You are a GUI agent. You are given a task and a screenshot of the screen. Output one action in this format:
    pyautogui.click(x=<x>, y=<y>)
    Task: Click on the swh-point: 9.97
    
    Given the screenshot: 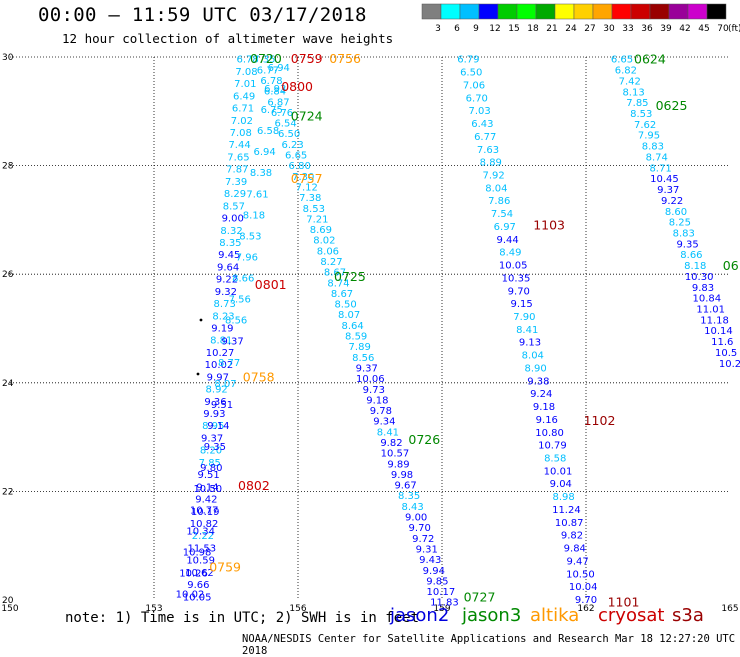 What is the action you would take?
    pyautogui.click(x=218, y=377)
    